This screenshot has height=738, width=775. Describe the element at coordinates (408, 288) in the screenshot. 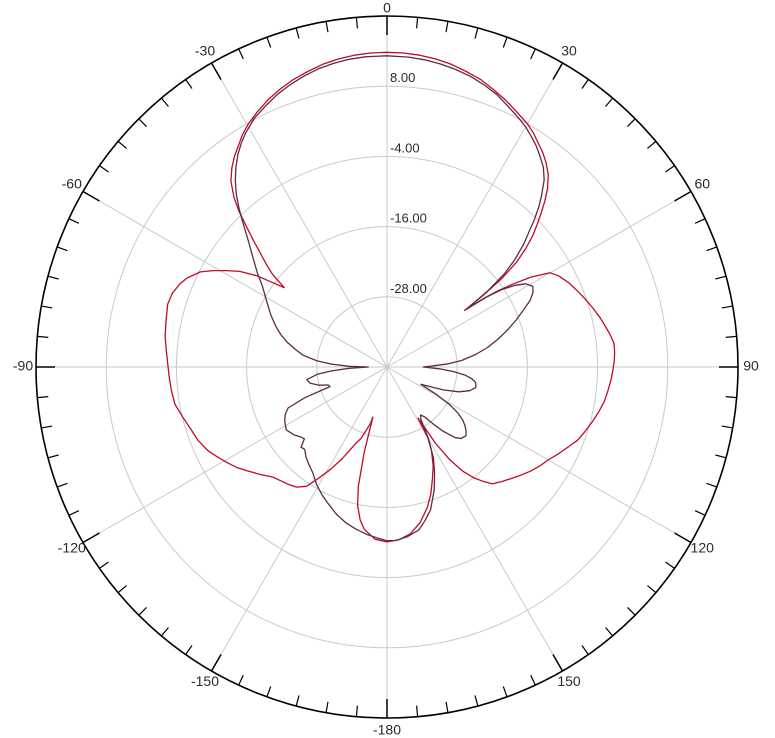

I see `radial-grid-label: -28.00` at that location.